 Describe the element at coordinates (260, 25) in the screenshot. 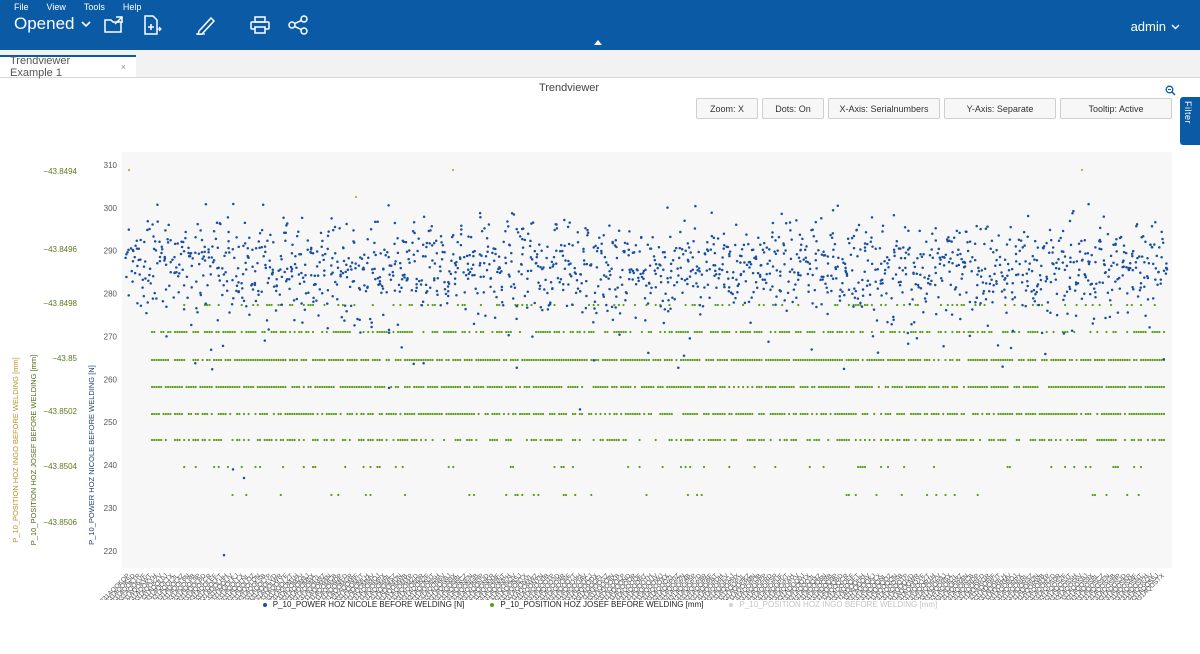

I see `print-icon` at that location.